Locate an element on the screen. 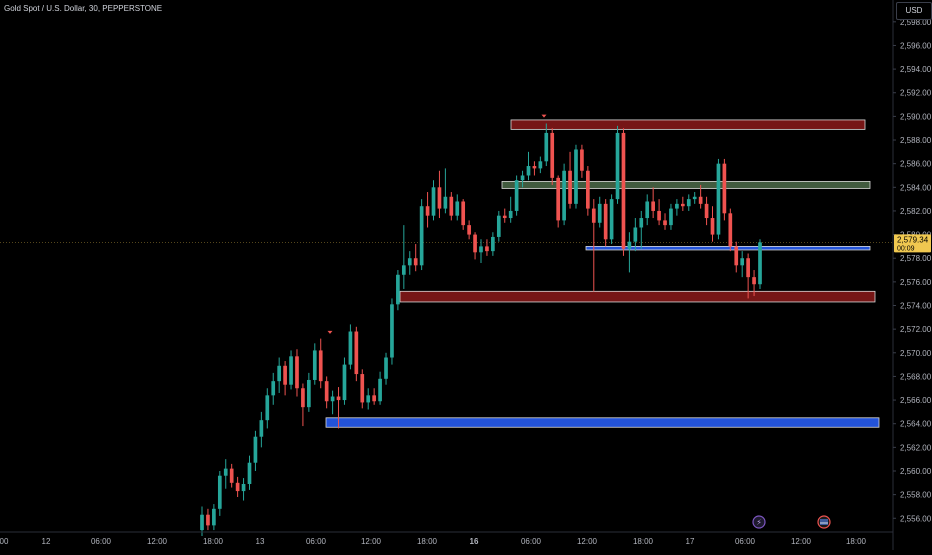 The image size is (932, 555). y-tick-label: 2,572.00 is located at coordinates (916, 329).